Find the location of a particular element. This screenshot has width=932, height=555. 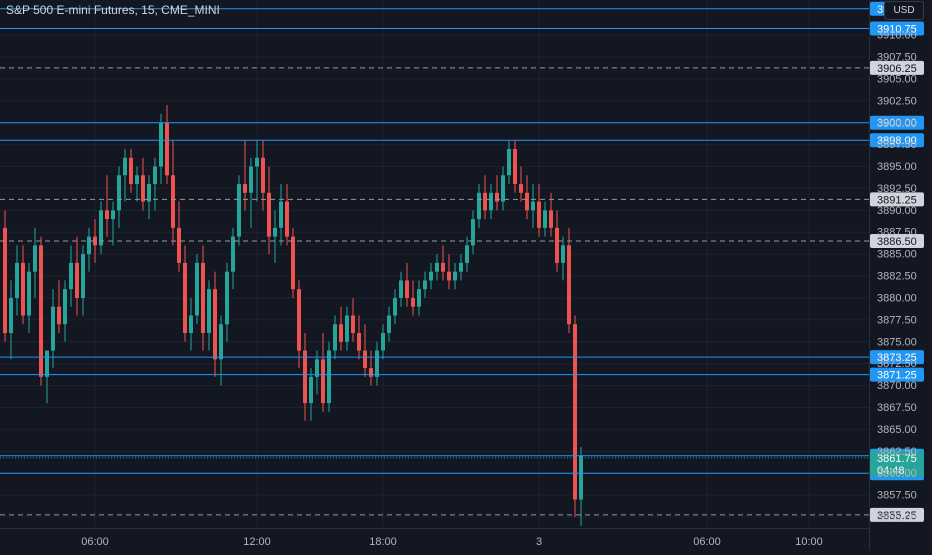

time-tick-label: 18:00 is located at coordinates (383, 542).